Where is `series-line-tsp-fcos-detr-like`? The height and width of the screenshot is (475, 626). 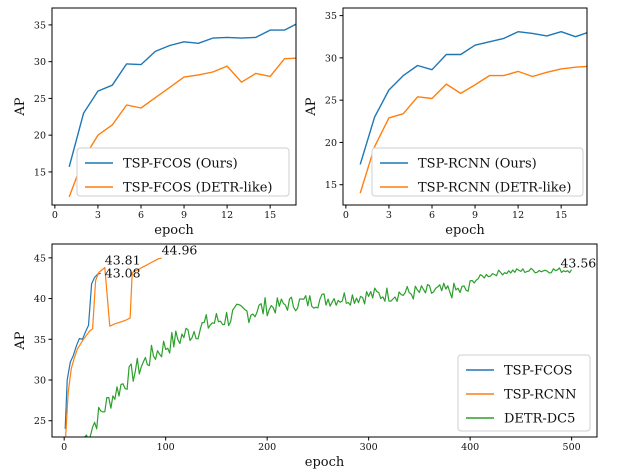 series-line-tsp-fcos-detr-like is located at coordinates (182, 127).